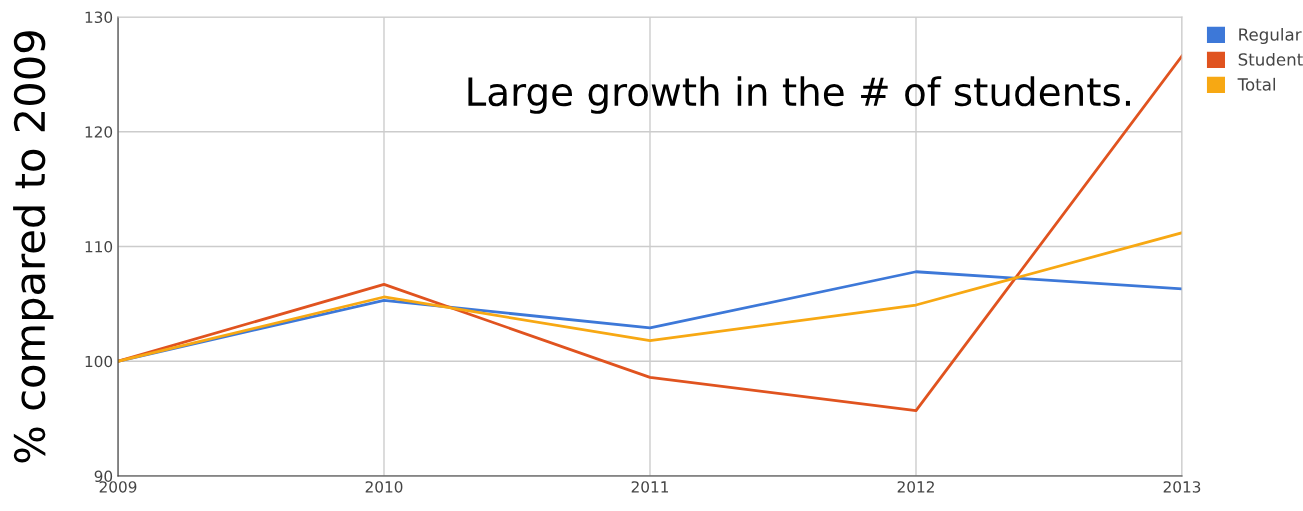 This screenshot has height=511, width=1303. What do you see at coordinates (118, 487) in the screenshot?
I see `x-tick-label: 2009` at bounding box center [118, 487].